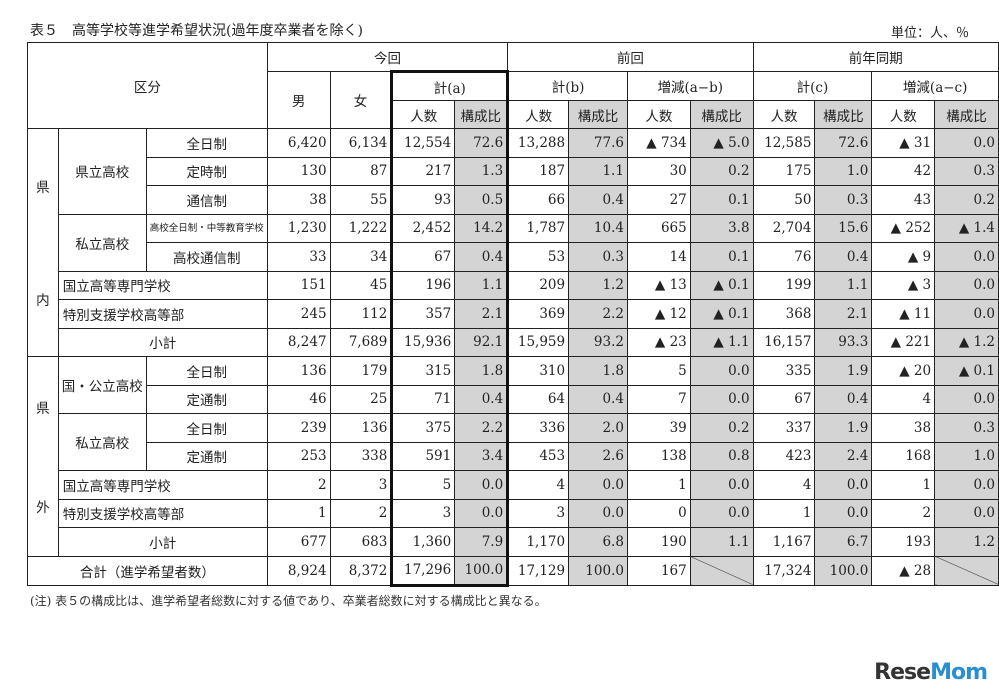 The height and width of the screenshot is (693, 999). I want to click on value-cell: 15,959, so click(538, 342).